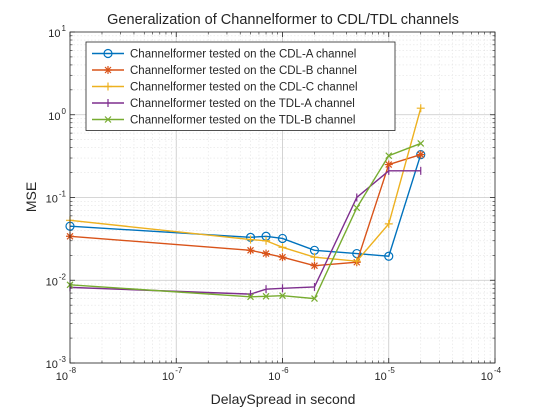  What do you see at coordinates (283, 399) in the screenshot?
I see `x-axis-label: DelaySpread in second` at bounding box center [283, 399].